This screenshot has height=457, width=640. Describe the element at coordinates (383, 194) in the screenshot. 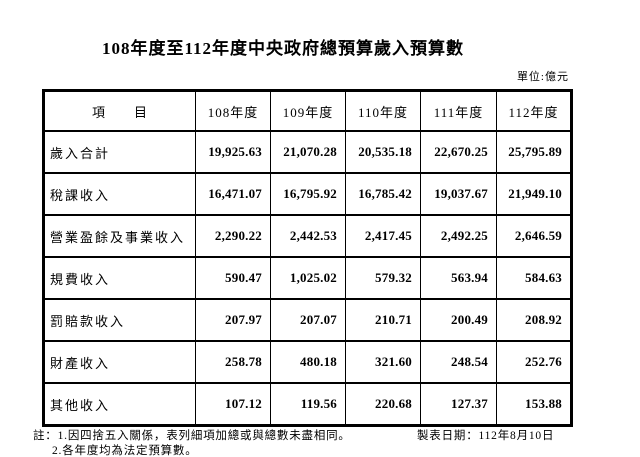

I see `cell-value: 16,785.42` at that location.